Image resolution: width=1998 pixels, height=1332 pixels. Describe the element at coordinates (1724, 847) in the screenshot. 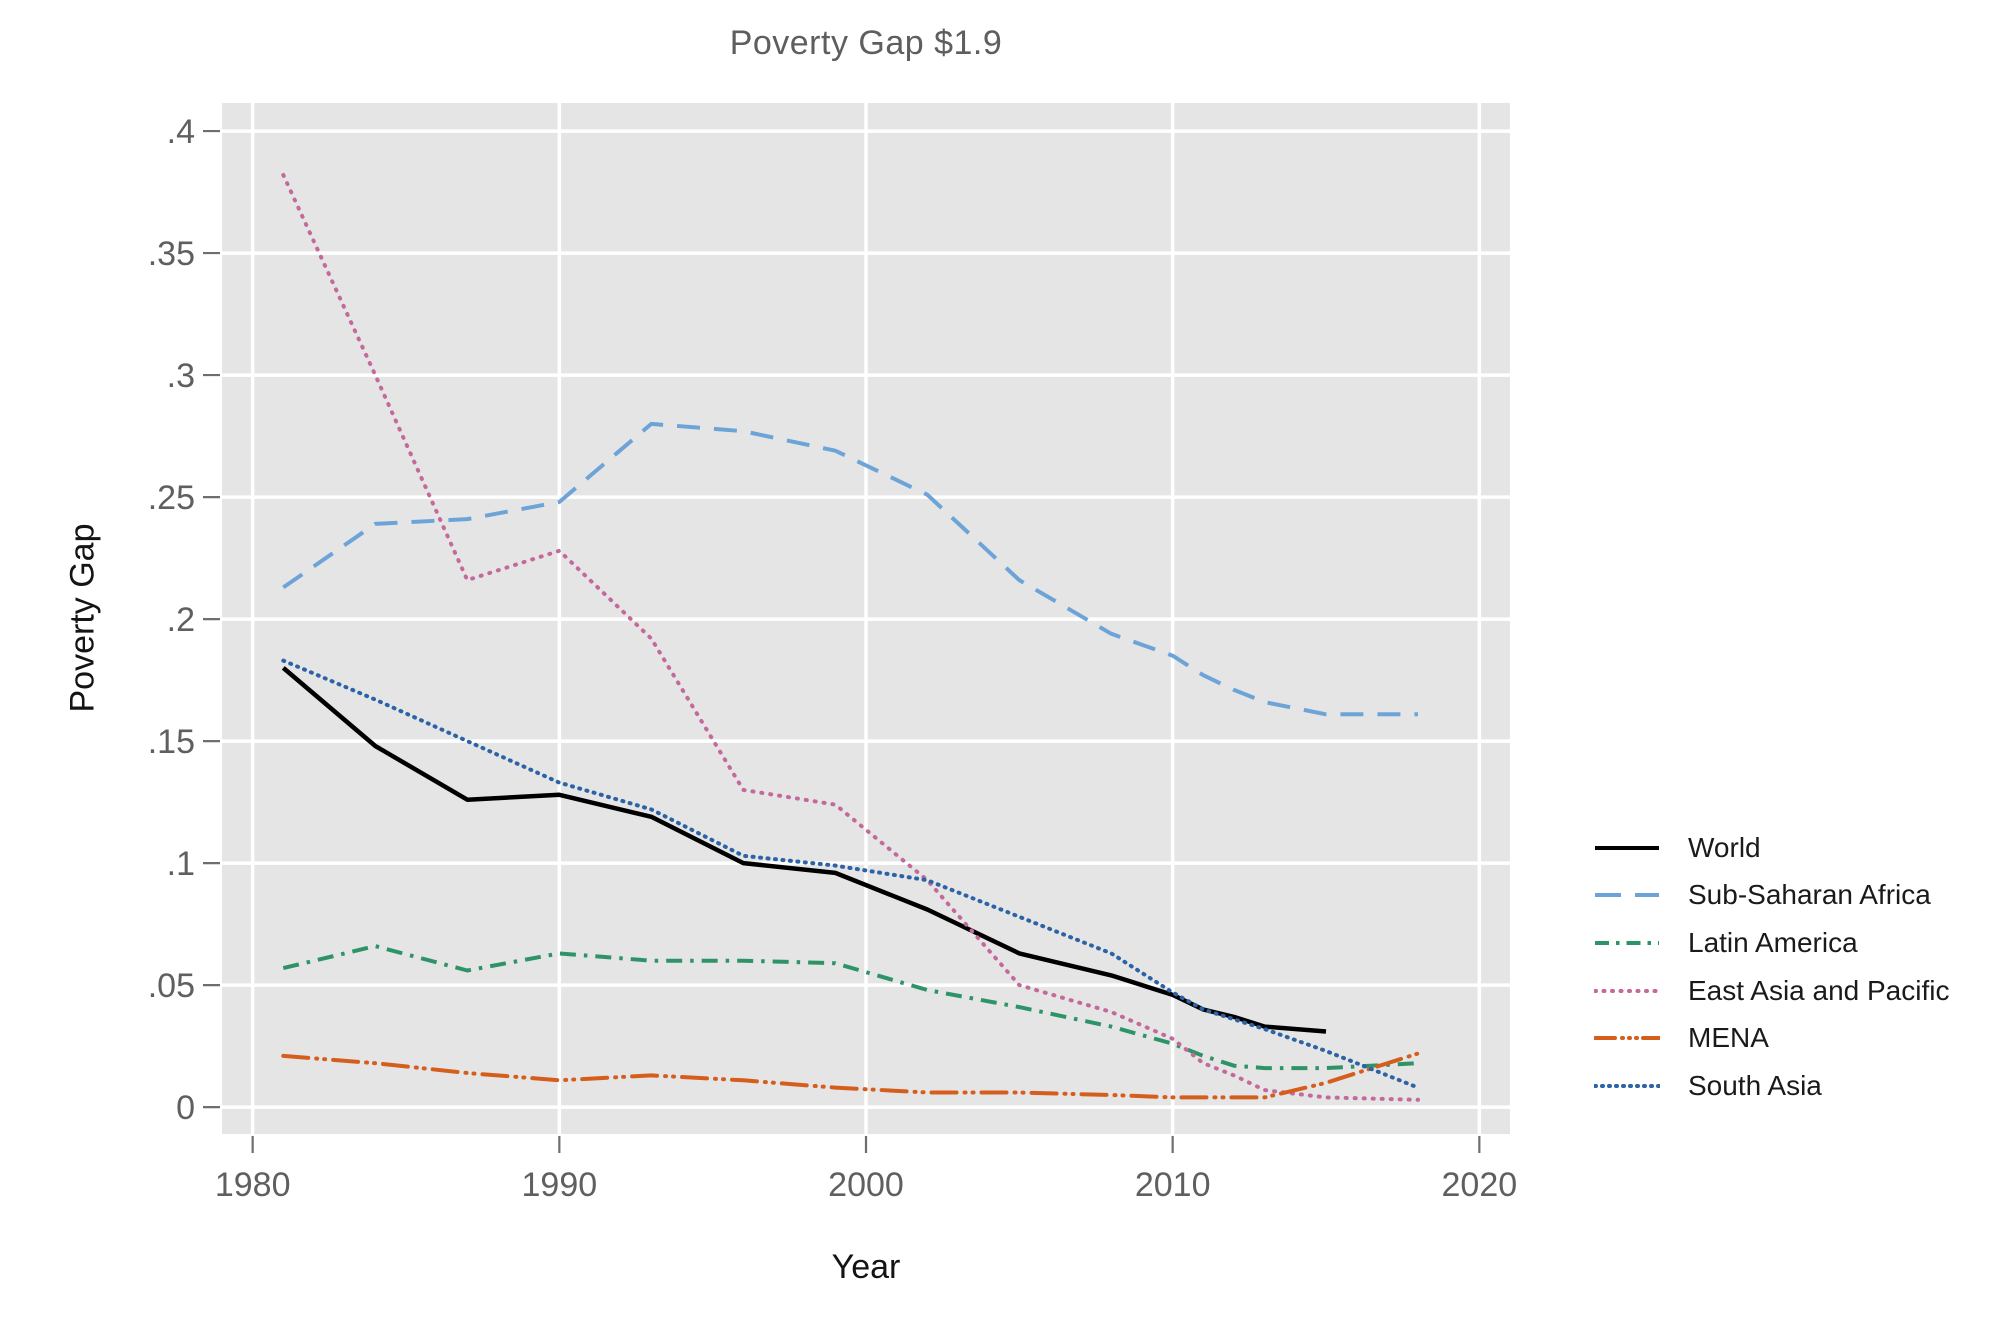

I see `legend-label: World` at that location.